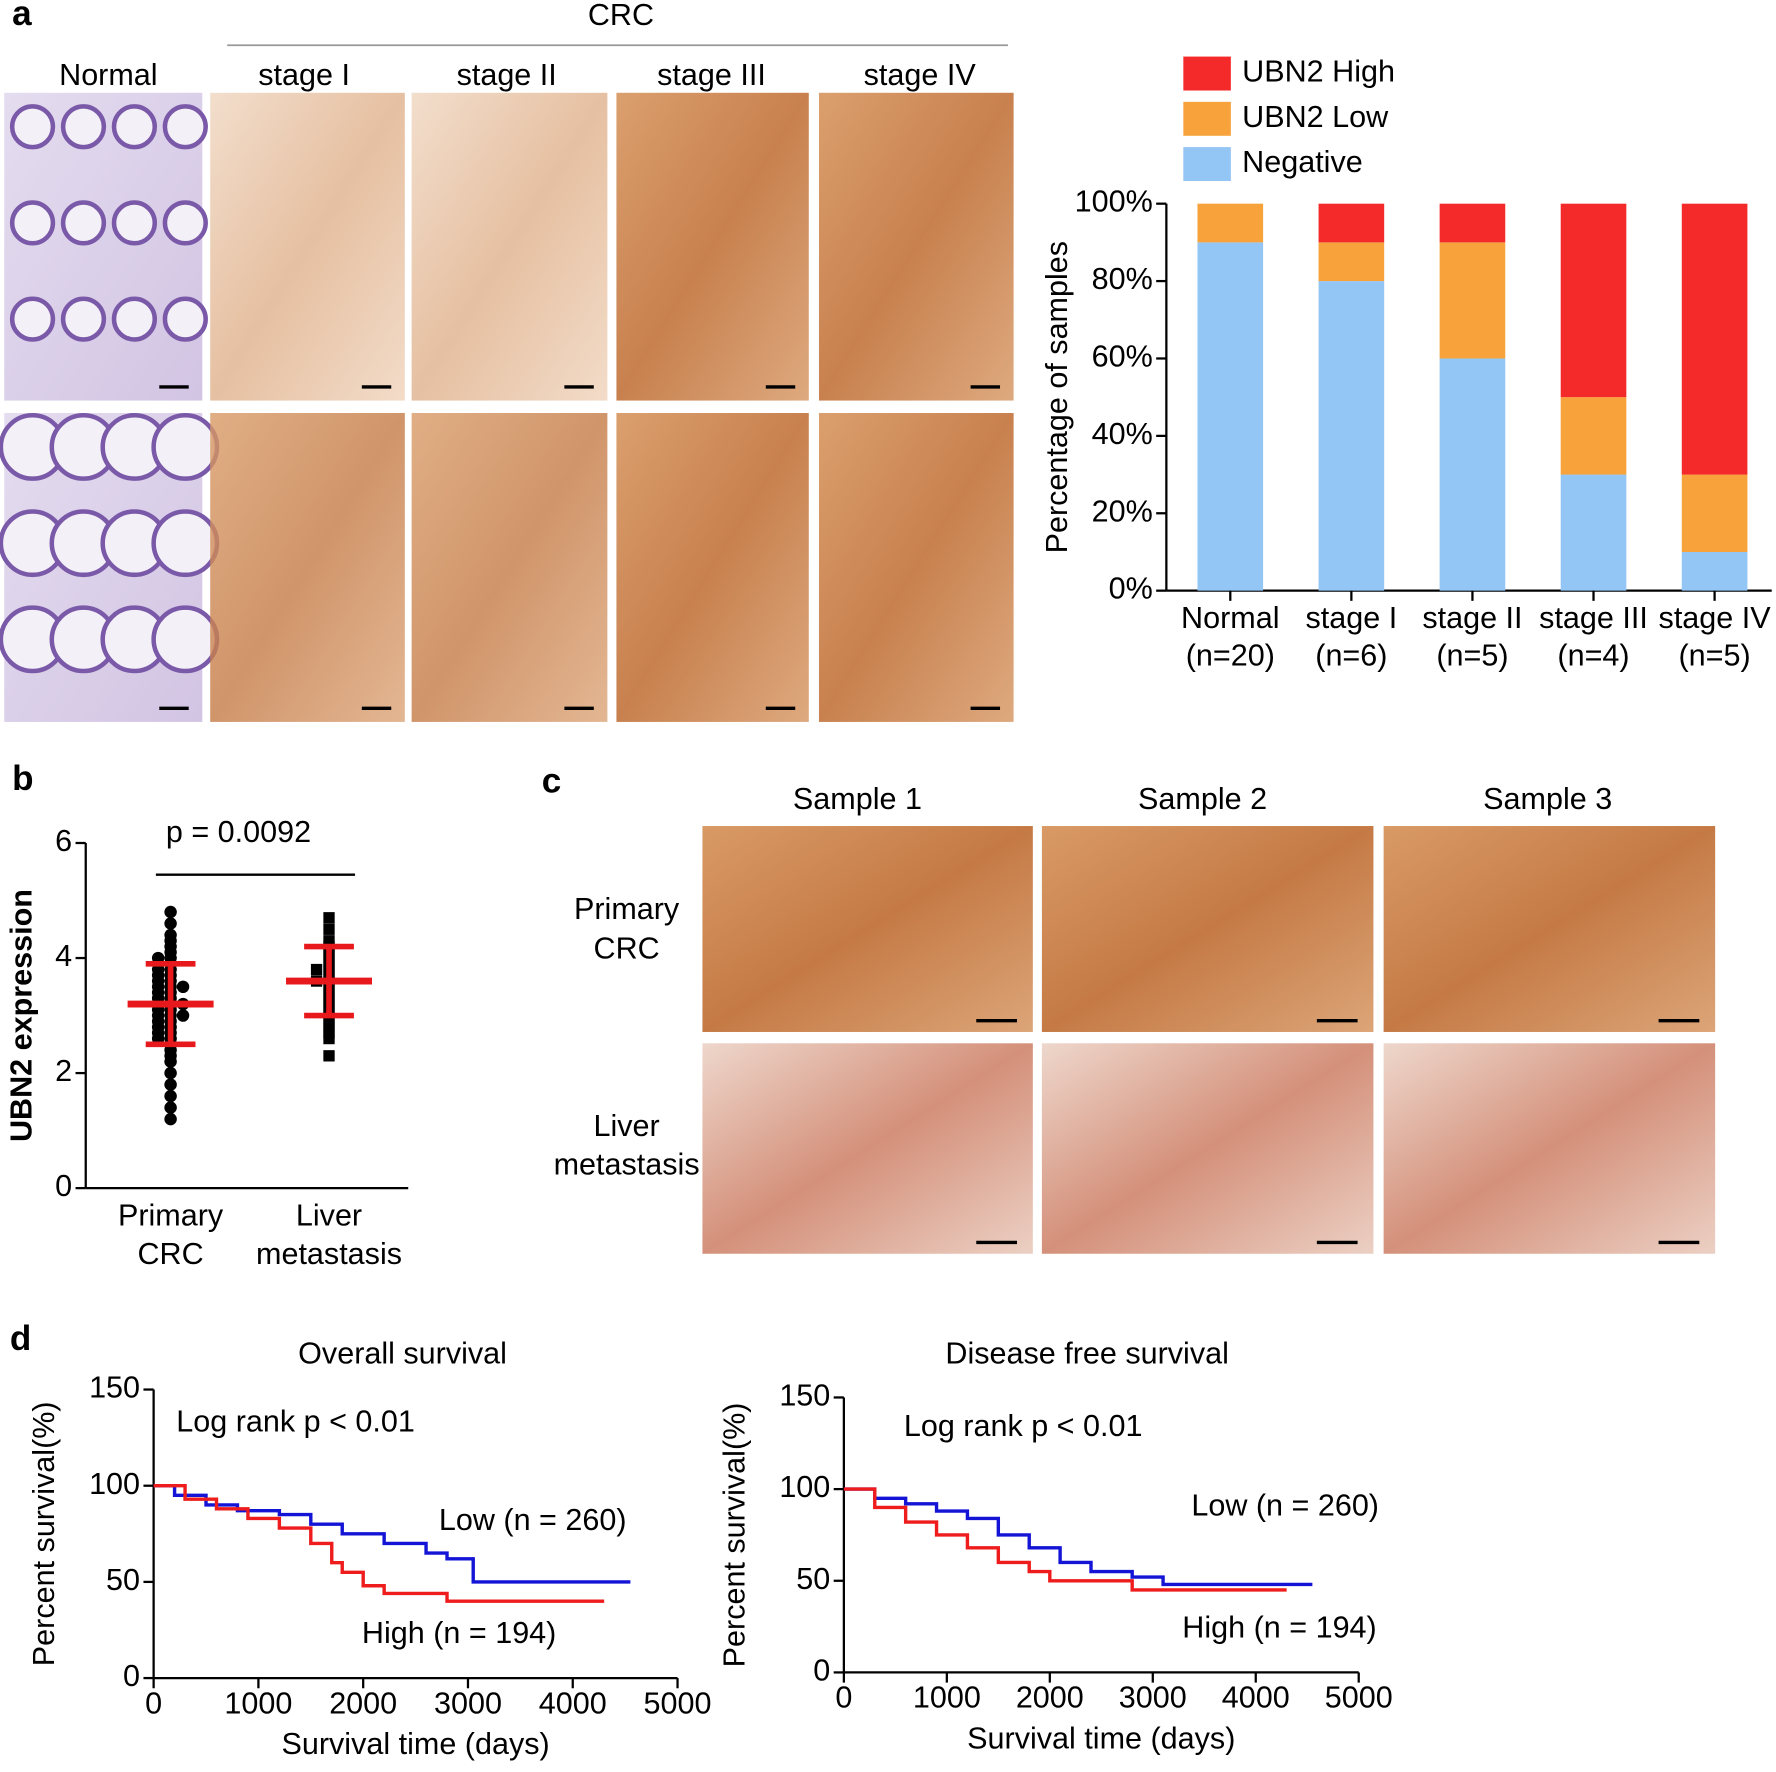 The height and width of the screenshot is (1772, 1776). What do you see at coordinates (1593, 618) in the screenshot?
I see `x-tick-label: stage III` at bounding box center [1593, 618].